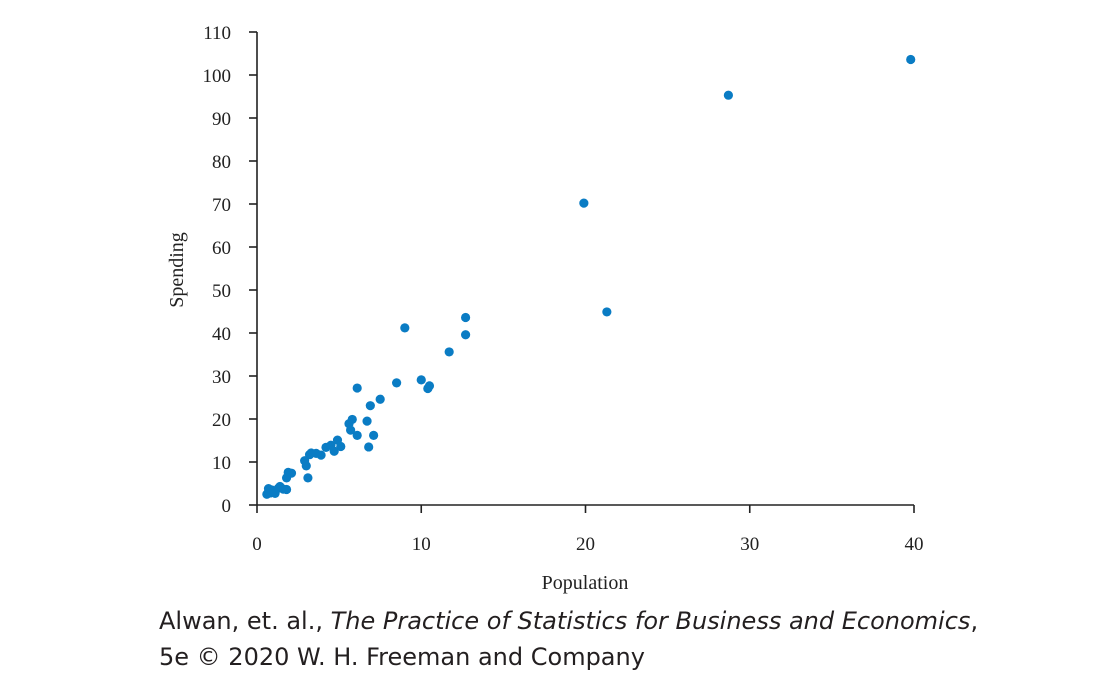  I want to click on y-tick-label: 0, so click(227, 506).